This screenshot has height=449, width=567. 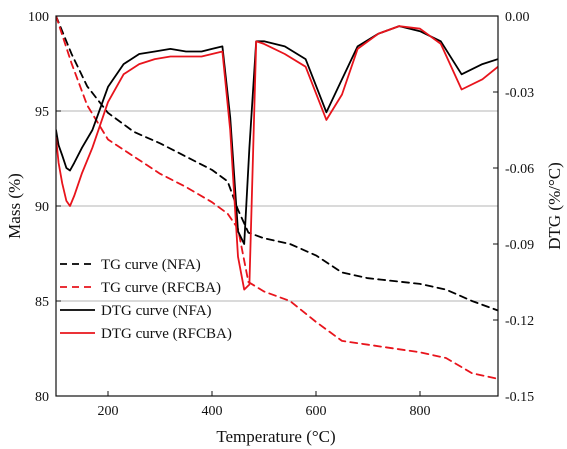 What do you see at coordinates (517, 17) in the screenshot?
I see `y-right-tick-label-5: 0.00` at bounding box center [517, 17].